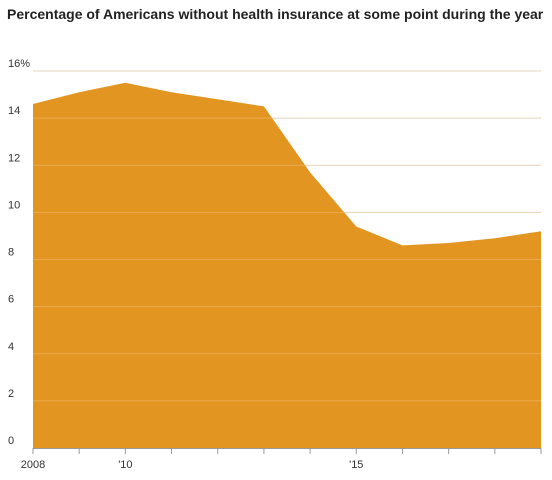  Describe the element at coordinates (14, 205) in the screenshot. I see `y-tick-label-10: 10` at that location.